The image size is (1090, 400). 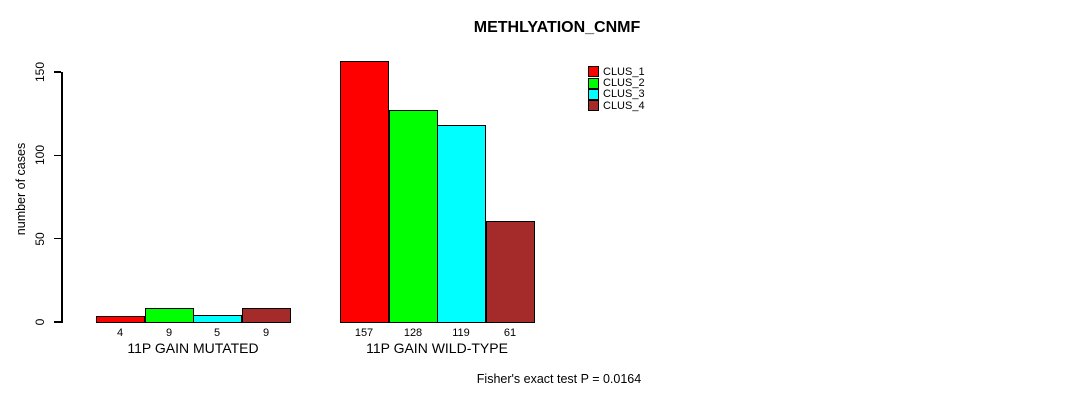 What do you see at coordinates (624, 83) in the screenshot?
I see `legend-label: CLUS_2` at bounding box center [624, 83].